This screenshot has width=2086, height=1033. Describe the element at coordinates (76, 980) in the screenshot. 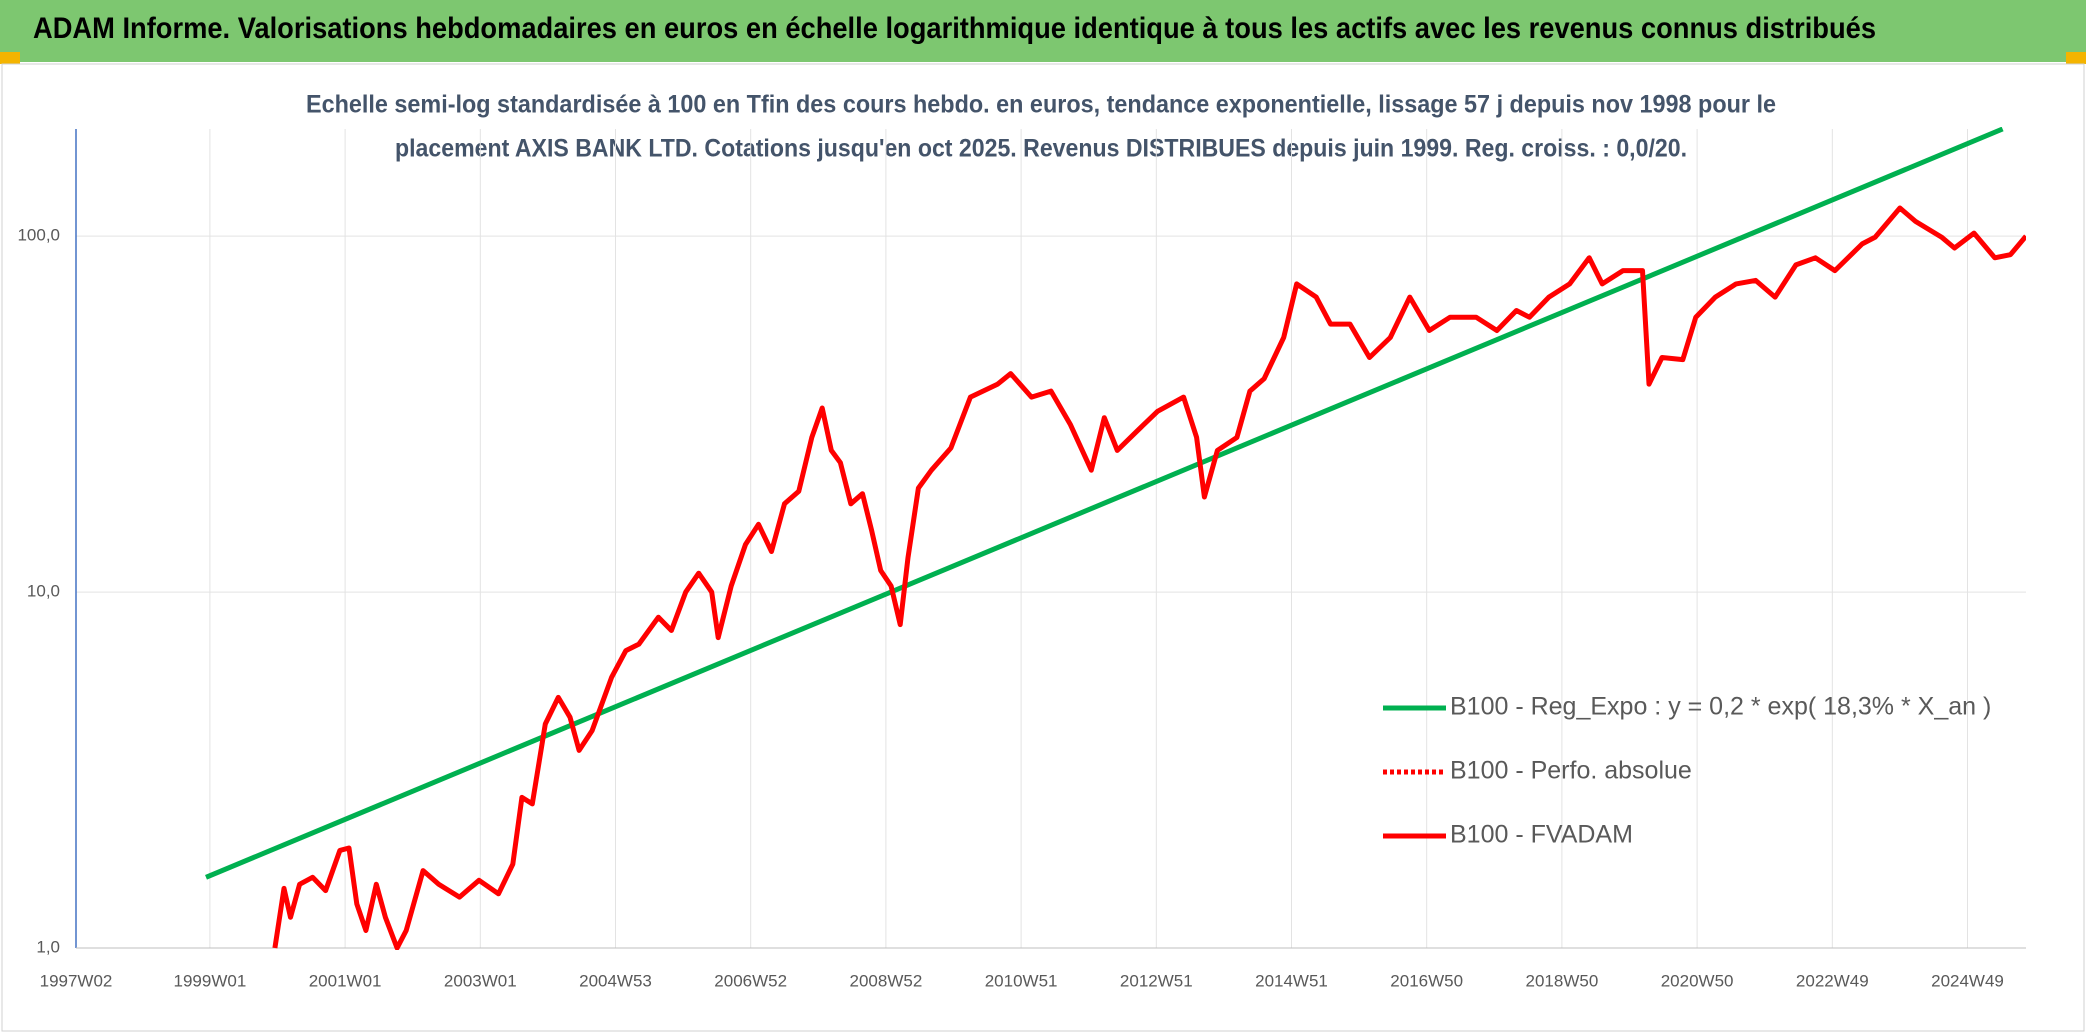

I see `x-tick-label: 1997W02` at that location.